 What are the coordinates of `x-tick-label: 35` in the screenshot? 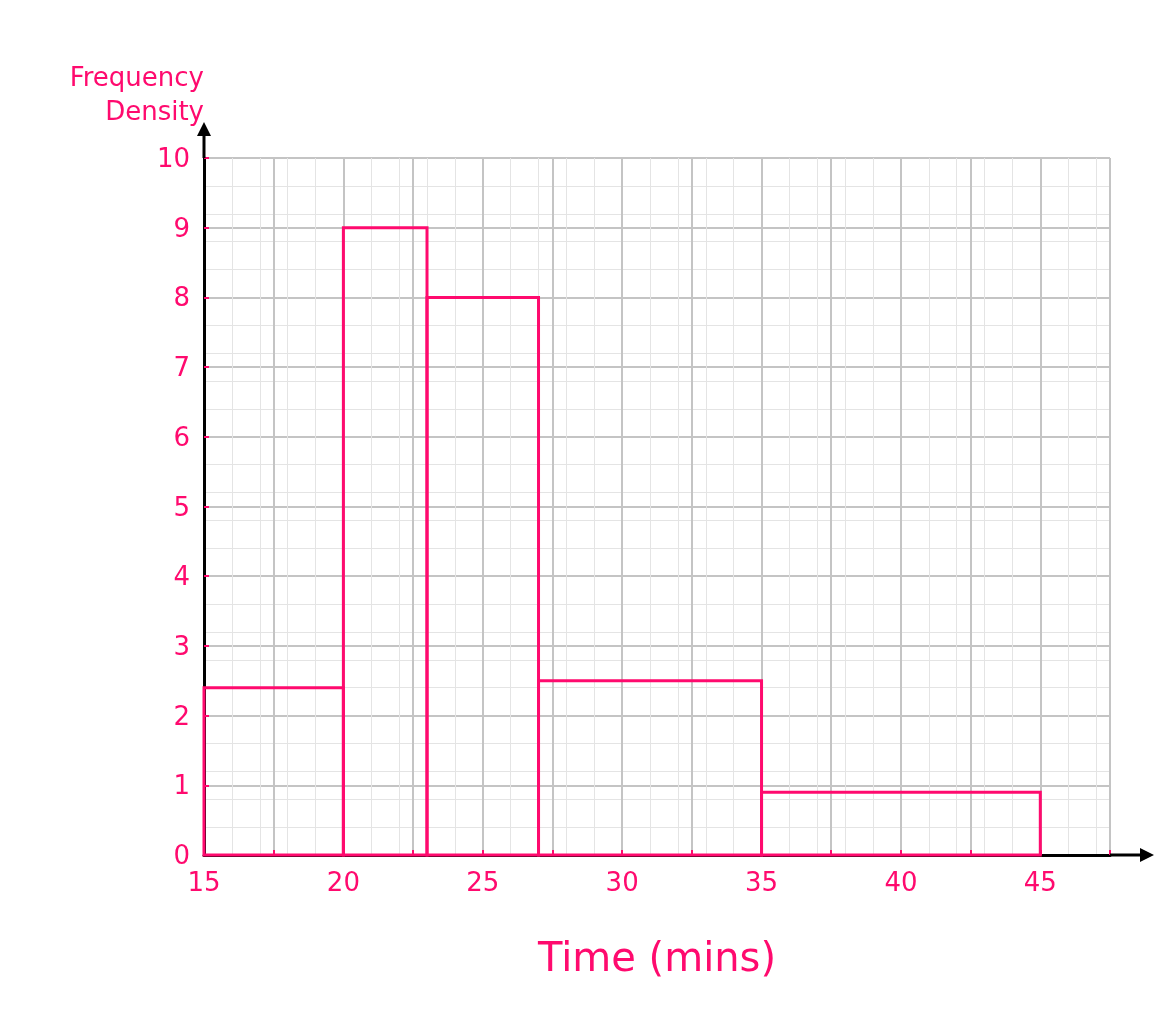 It's located at (761, 882).